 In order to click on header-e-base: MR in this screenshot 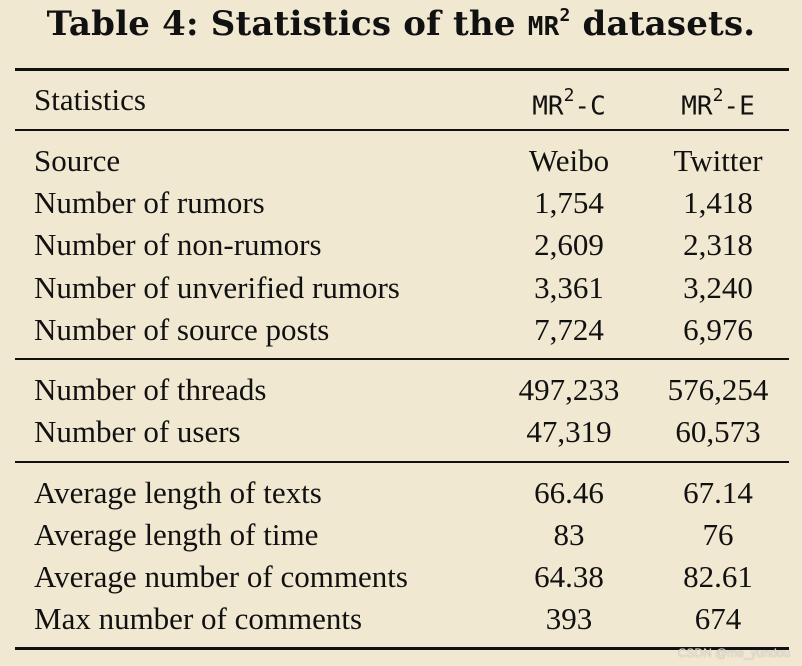, I will do `click(697, 106)`.